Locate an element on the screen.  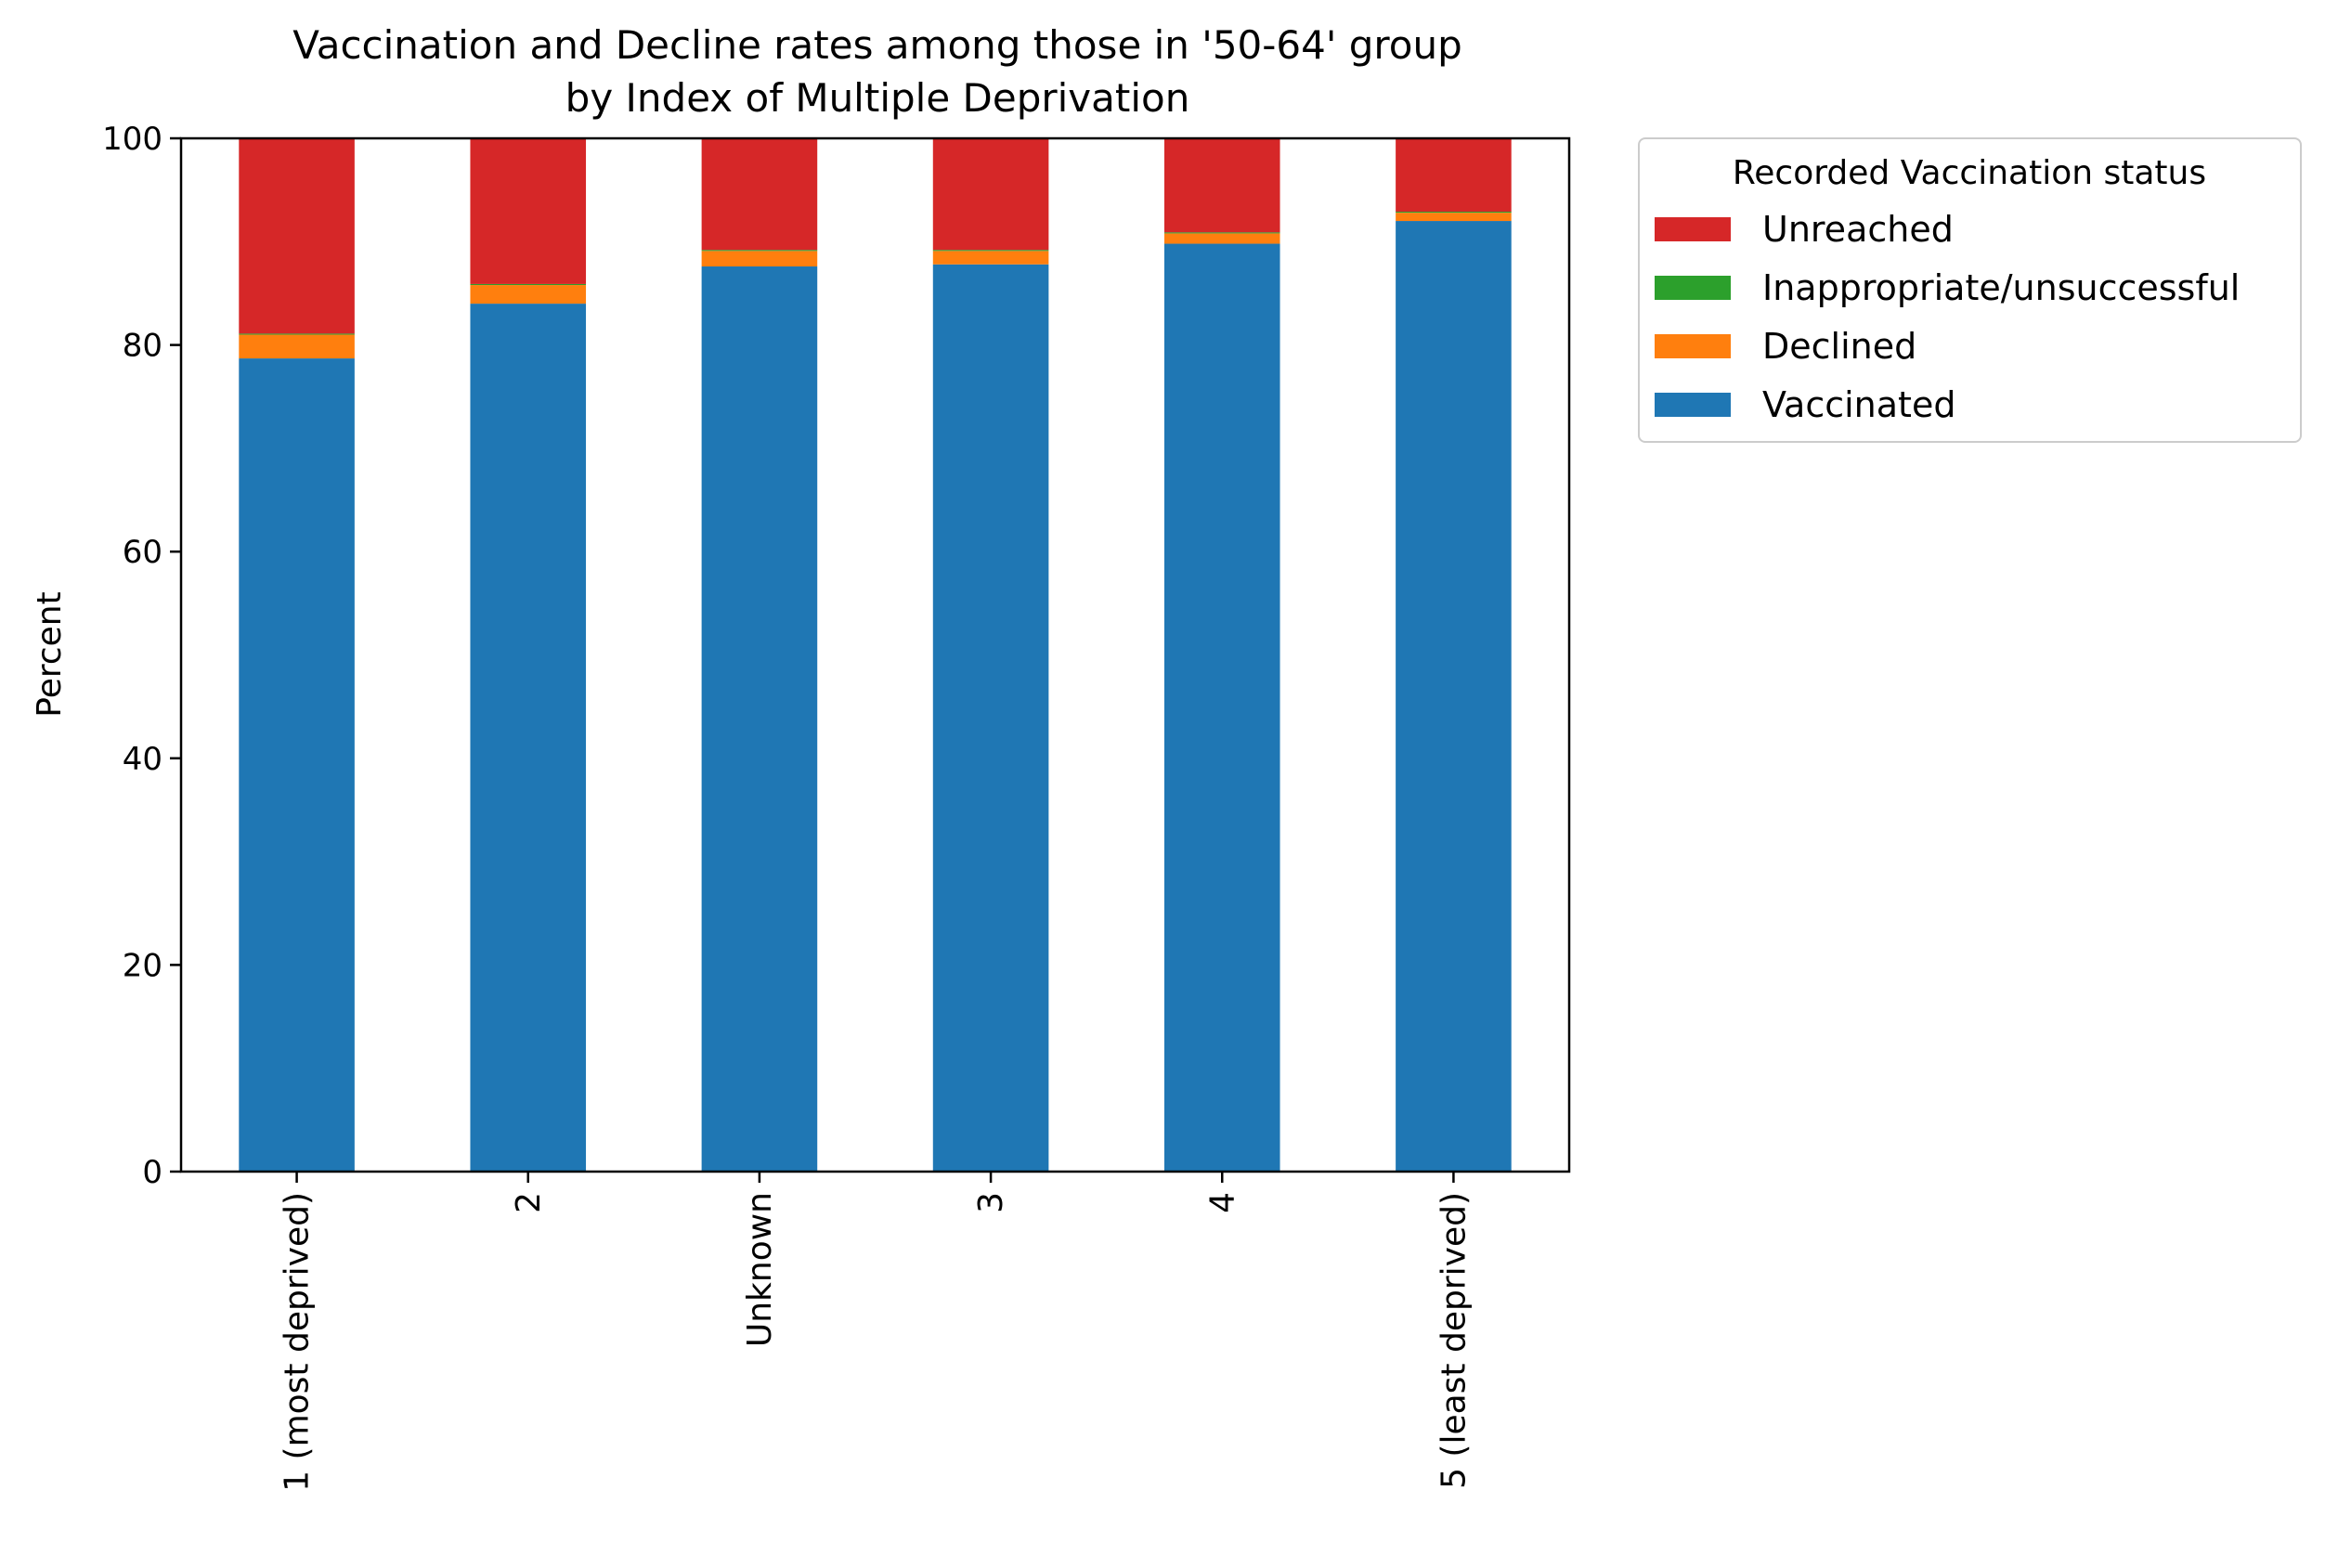
x-tick-label-3: 3 is located at coordinates (991, 1203).